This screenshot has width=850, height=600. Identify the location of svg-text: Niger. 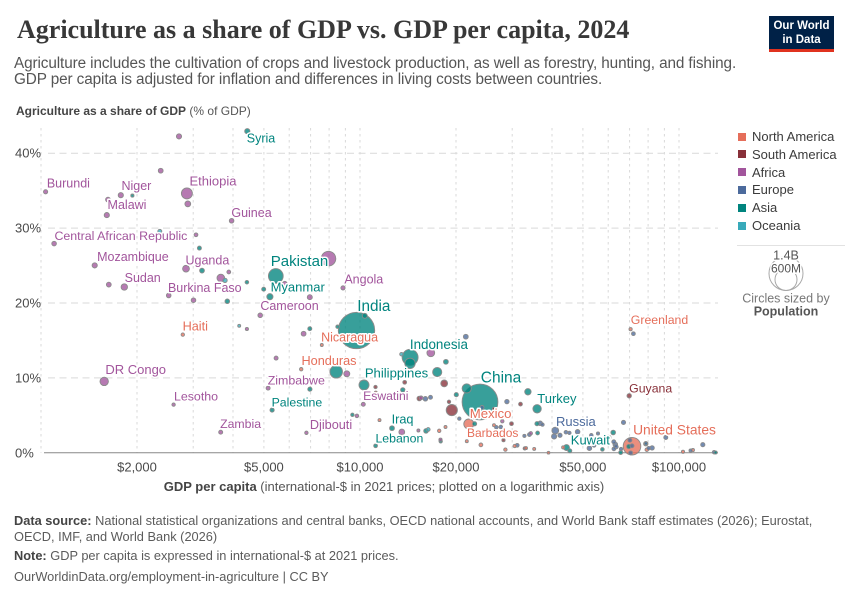
(136, 186).